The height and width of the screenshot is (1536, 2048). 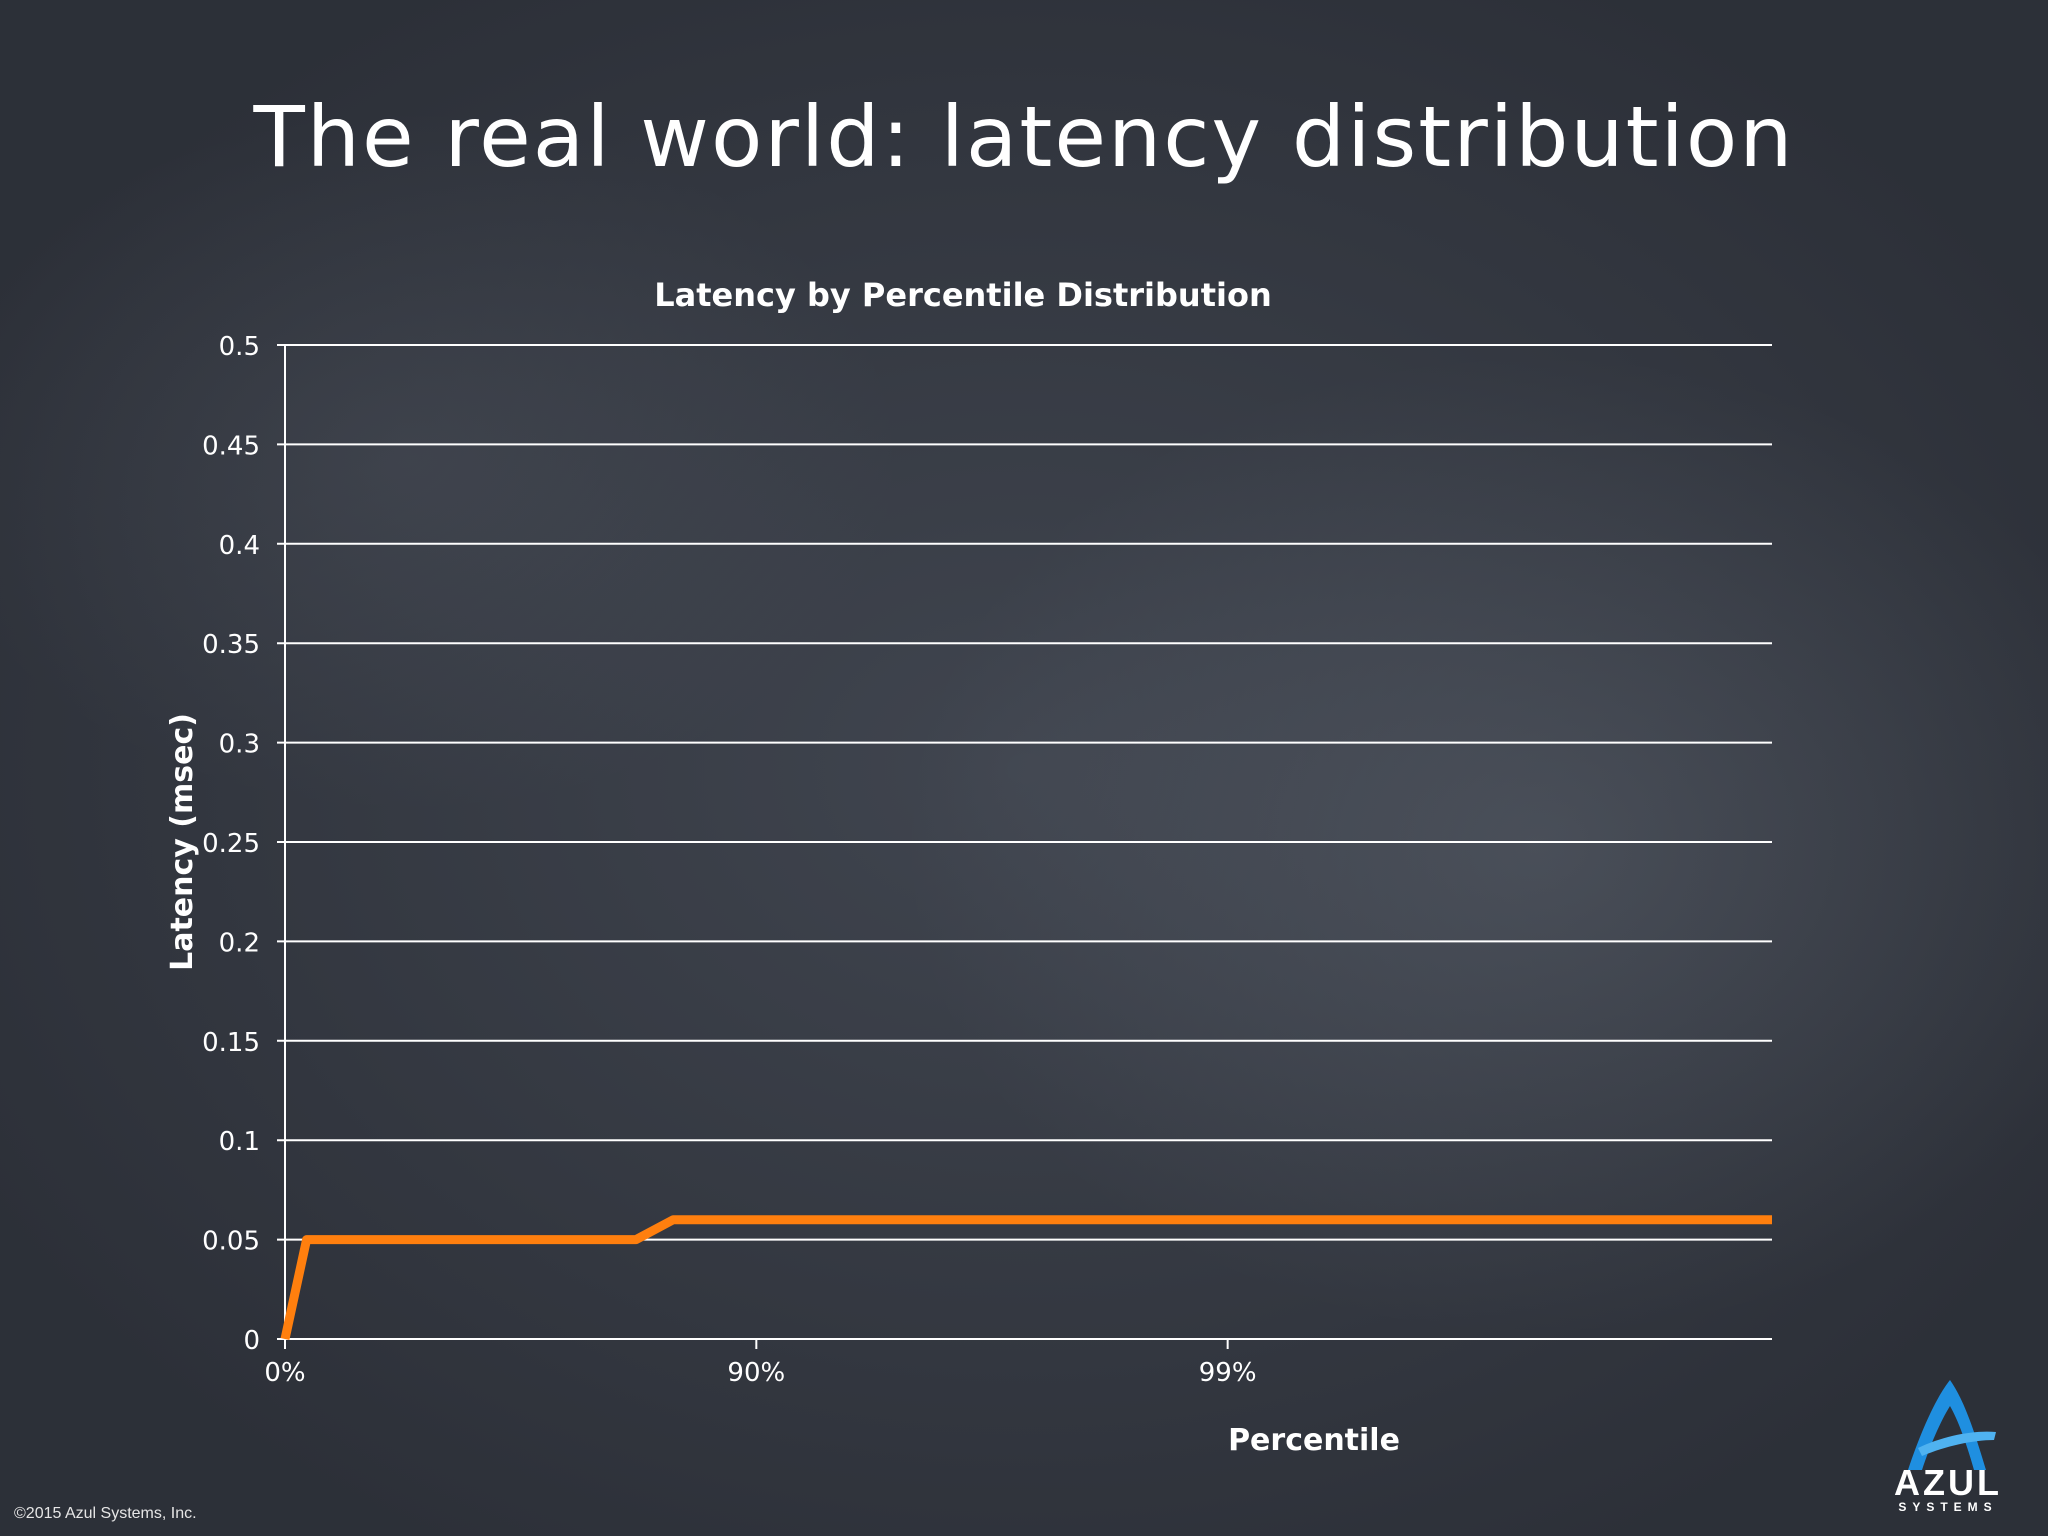 I want to click on logo-subtitle: SYSTEMS, so click(x=1948, y=1507).